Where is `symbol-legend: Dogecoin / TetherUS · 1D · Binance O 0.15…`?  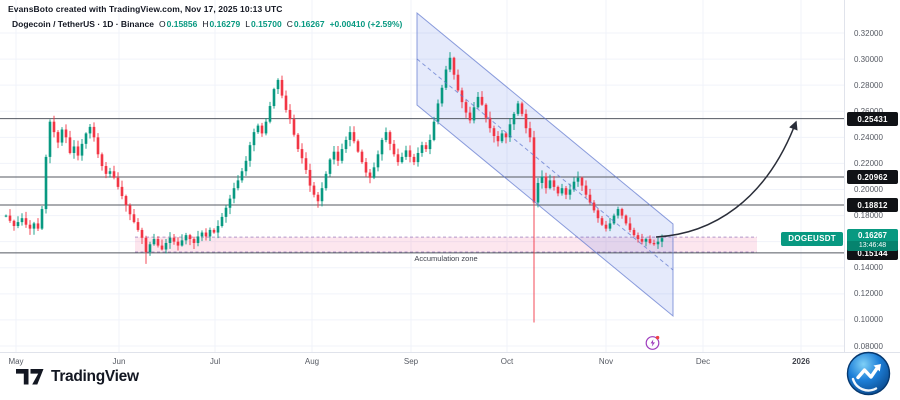
symbol-legend: Dogecoin / TetherUS · 1D · Binance O 0.15… is located at coordinates (207, 24).